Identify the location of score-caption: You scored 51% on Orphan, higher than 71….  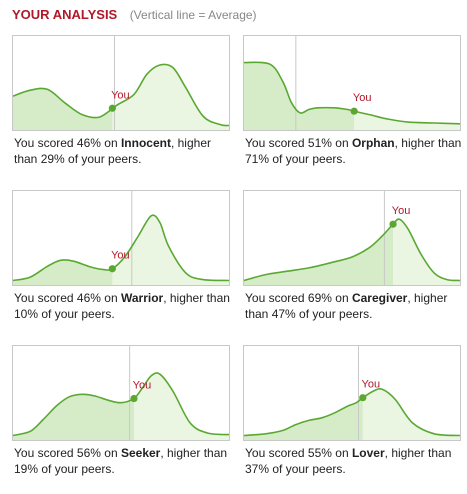
(354, 151).